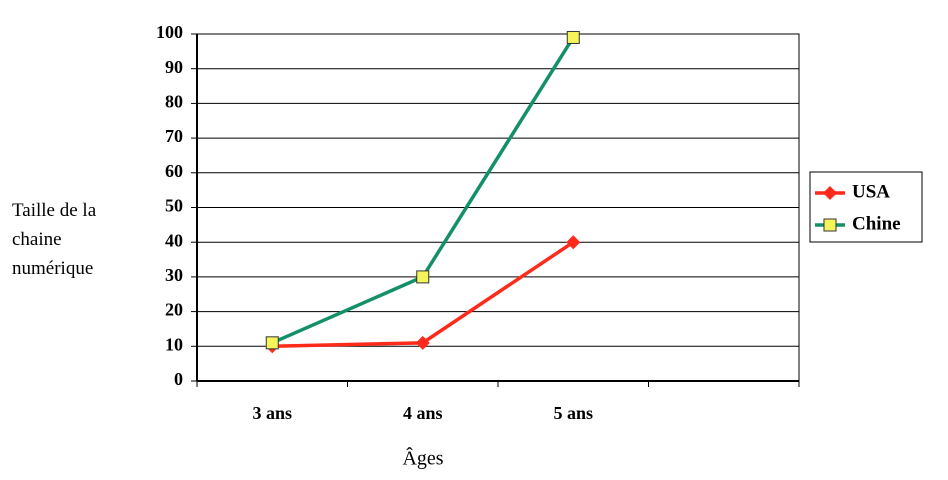  What do you see at coordinates (422, 458) in the screenshot?
I see `x-axis-label: Âges` at bounding box center [422, 458].